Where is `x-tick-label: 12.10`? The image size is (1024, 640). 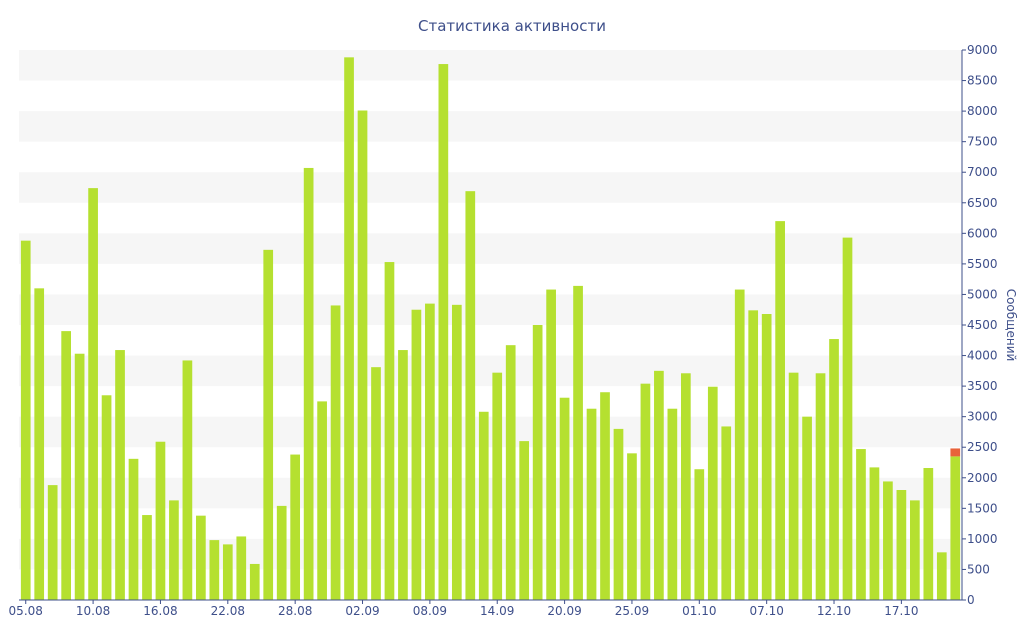 x-tick-label: 12.10 is located at coordinates (834, 611).